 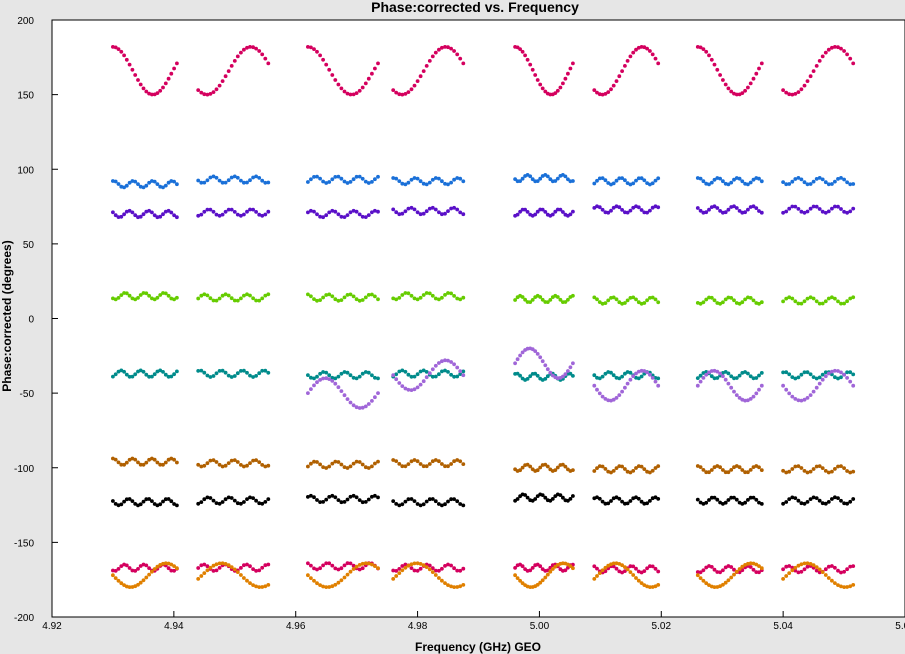 I want to click on y-tick-label: 150, so click(x=25, y=96).